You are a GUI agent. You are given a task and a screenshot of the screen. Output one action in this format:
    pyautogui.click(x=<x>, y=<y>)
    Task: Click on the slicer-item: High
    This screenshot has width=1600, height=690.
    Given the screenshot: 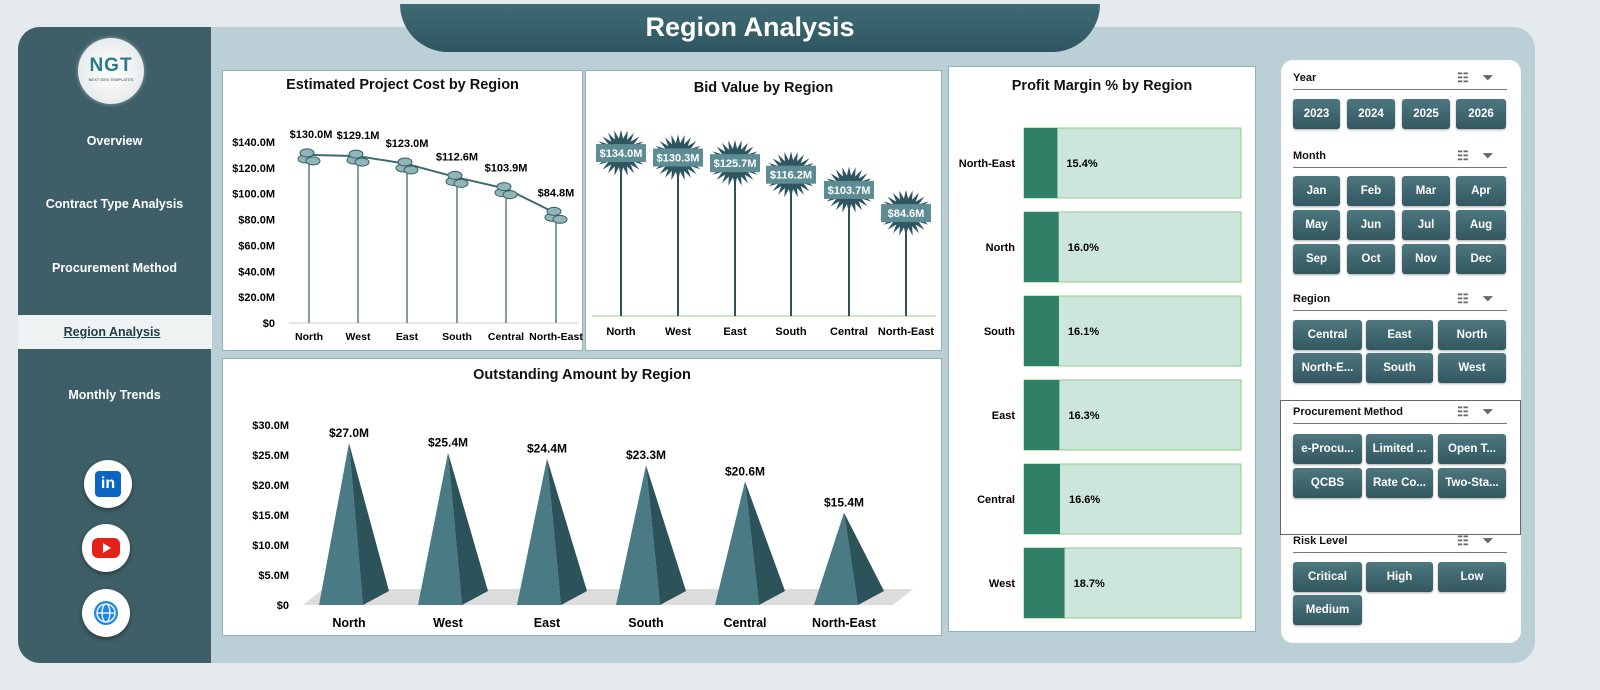 What is the action you would take?
    pyautogui.click(x=1399, y=577)
    